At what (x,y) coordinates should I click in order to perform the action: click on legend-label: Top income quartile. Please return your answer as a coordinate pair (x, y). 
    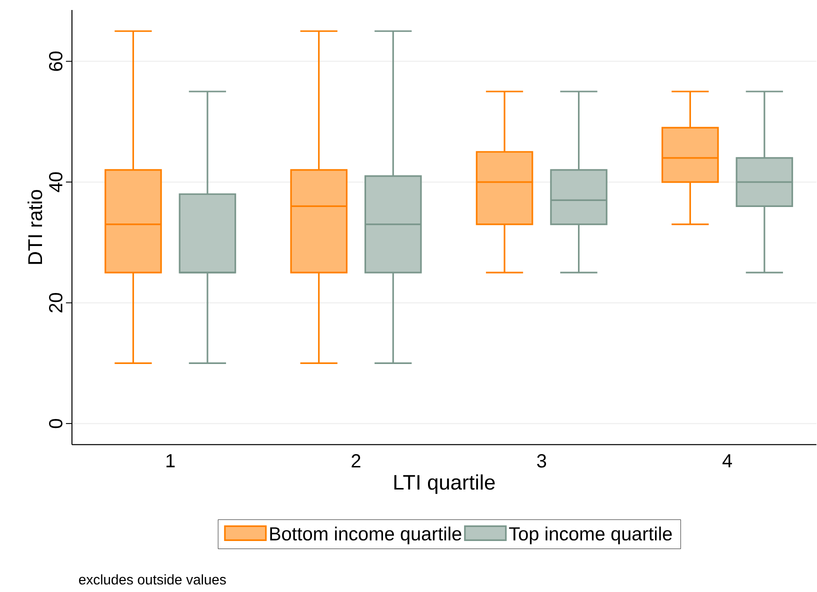
    Looking at the image, I should click on (590, 535).